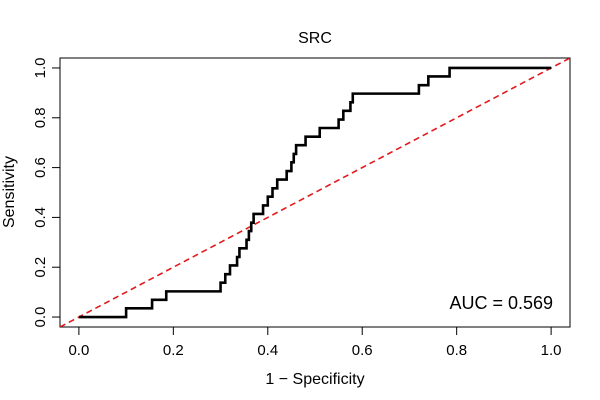  What do you see at coordinates (40, 217) in the screenshot?
I see `y-tick-label: 0.4` at bounding box center [40, 217].